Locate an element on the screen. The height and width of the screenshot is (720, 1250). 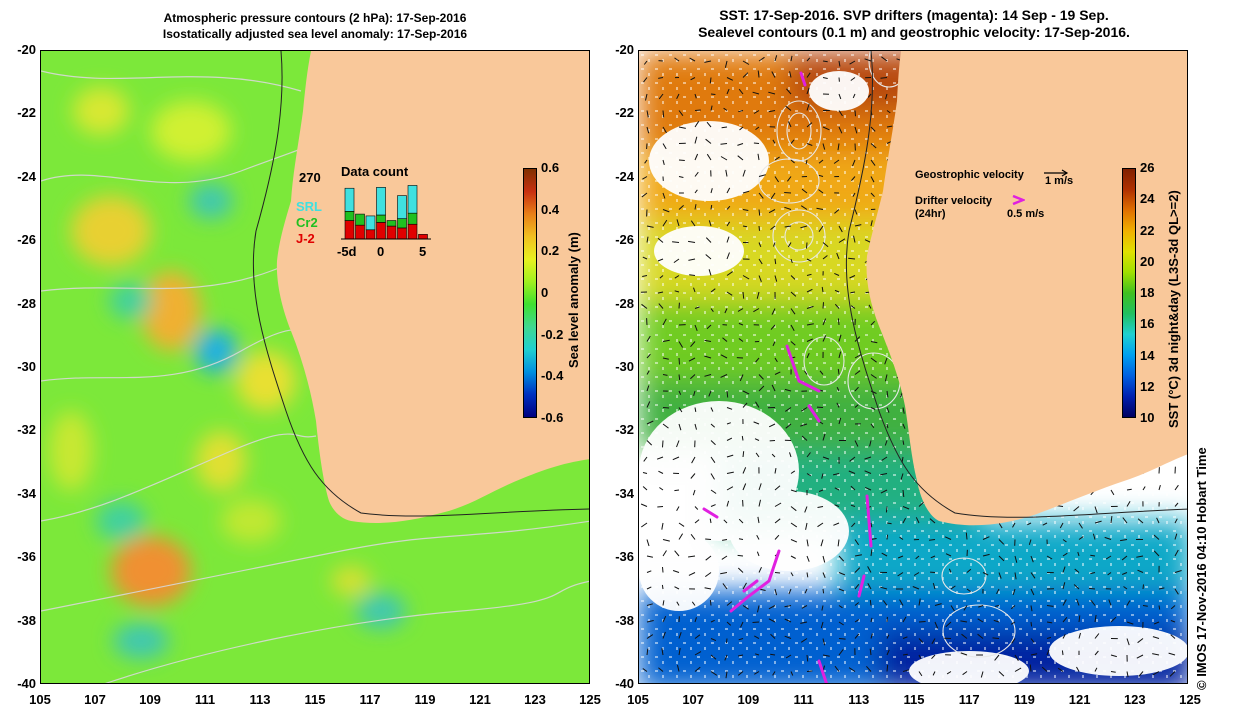
colorbar-tick-label: 0.4 is located at coordinates (550, 209).